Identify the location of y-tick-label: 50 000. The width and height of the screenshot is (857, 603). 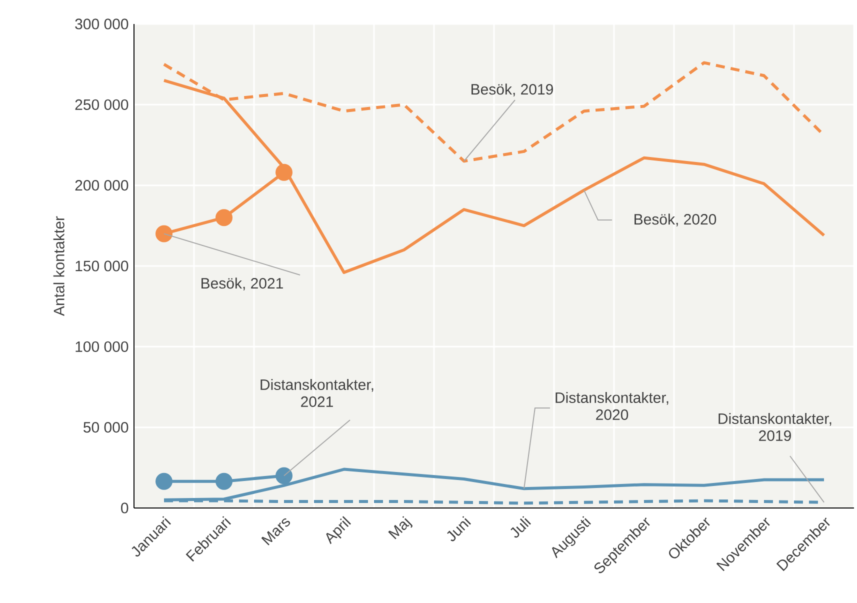
(106, 427).